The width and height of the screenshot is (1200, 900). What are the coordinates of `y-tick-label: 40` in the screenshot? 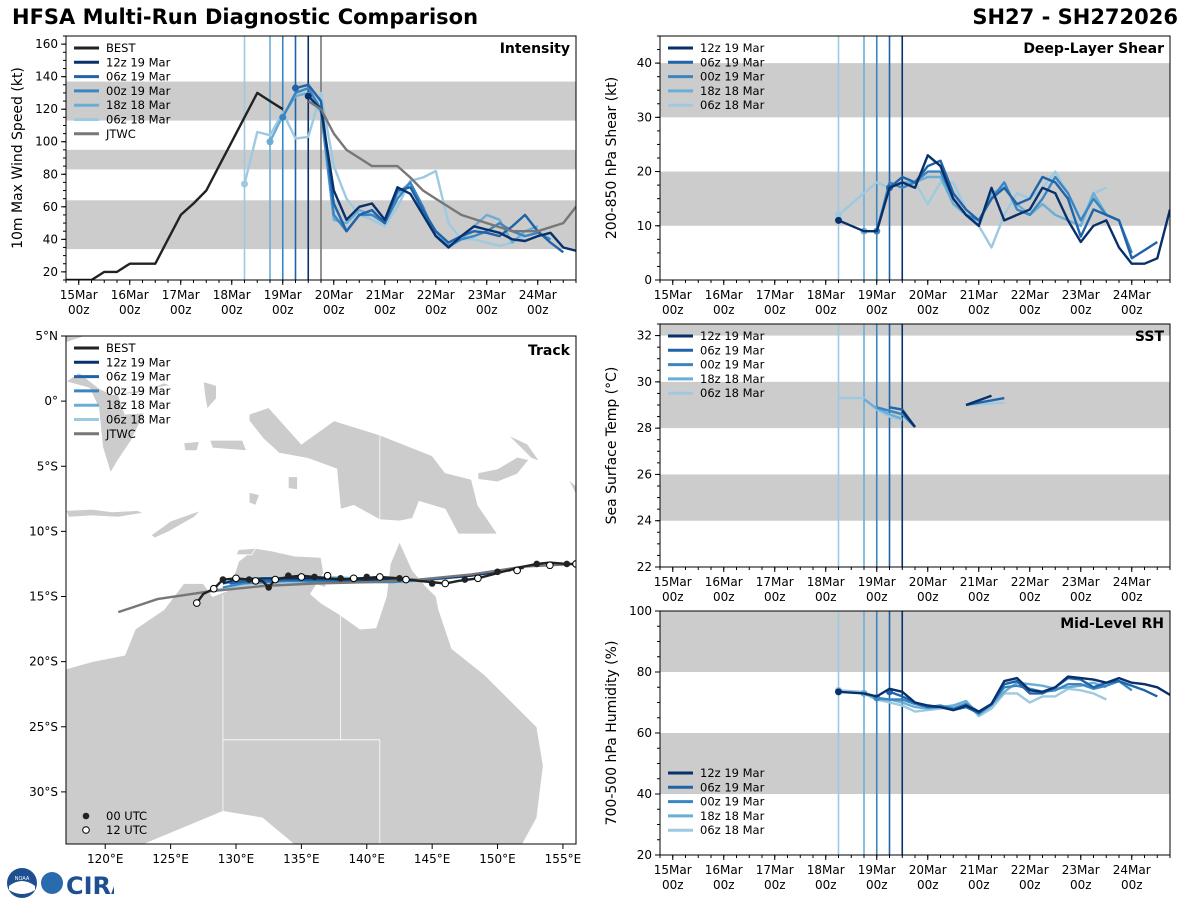 It's located at (644, 63).